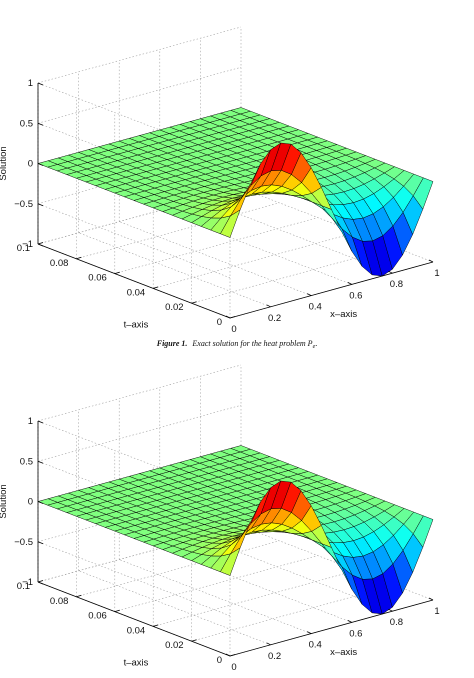 This screenshot has height=678, width=474. Describe the element at coordinates (314, 347) in the screenshot. I see `caption-subscript: e` at that location.